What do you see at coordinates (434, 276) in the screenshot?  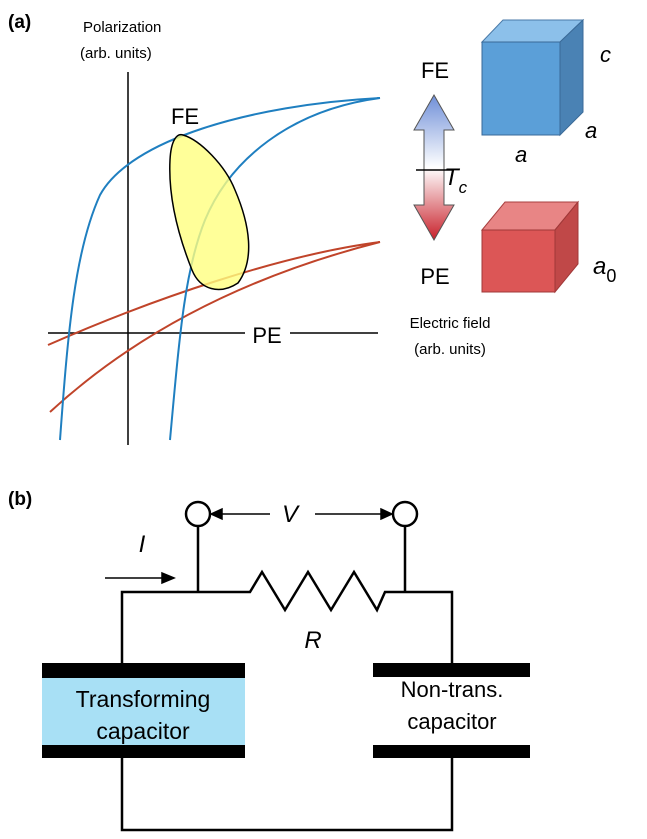 I see `state-label: PE` at bounding box center [434, 276].